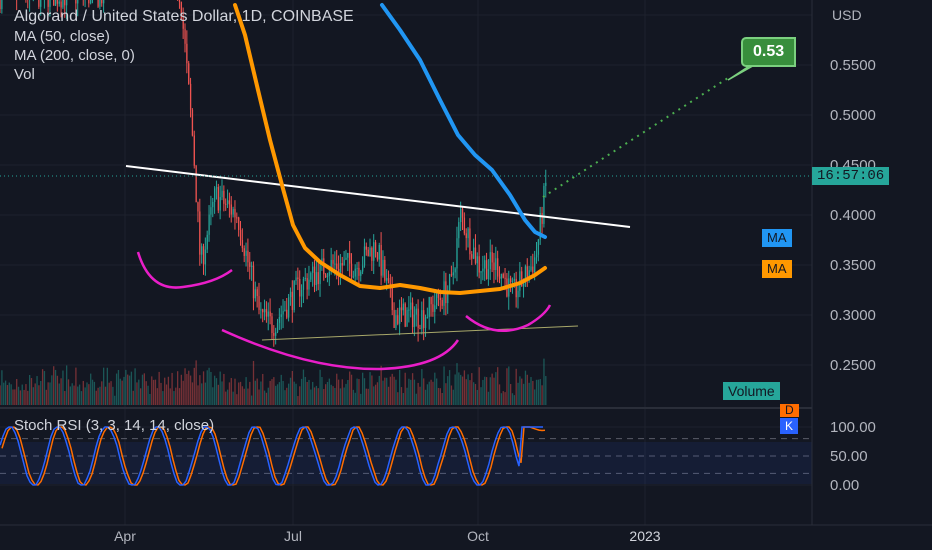  What do you see at coordinates (769, 52) in the screenshot?
I see `target-price-label: 0.53` at bounding box center [769, 52].